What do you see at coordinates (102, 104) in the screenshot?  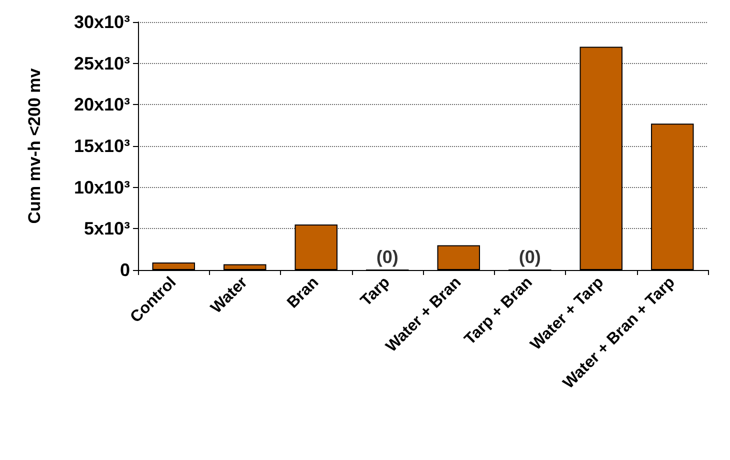 I see `y-tick-label: 20x10³` at bounding box center [102, 104].